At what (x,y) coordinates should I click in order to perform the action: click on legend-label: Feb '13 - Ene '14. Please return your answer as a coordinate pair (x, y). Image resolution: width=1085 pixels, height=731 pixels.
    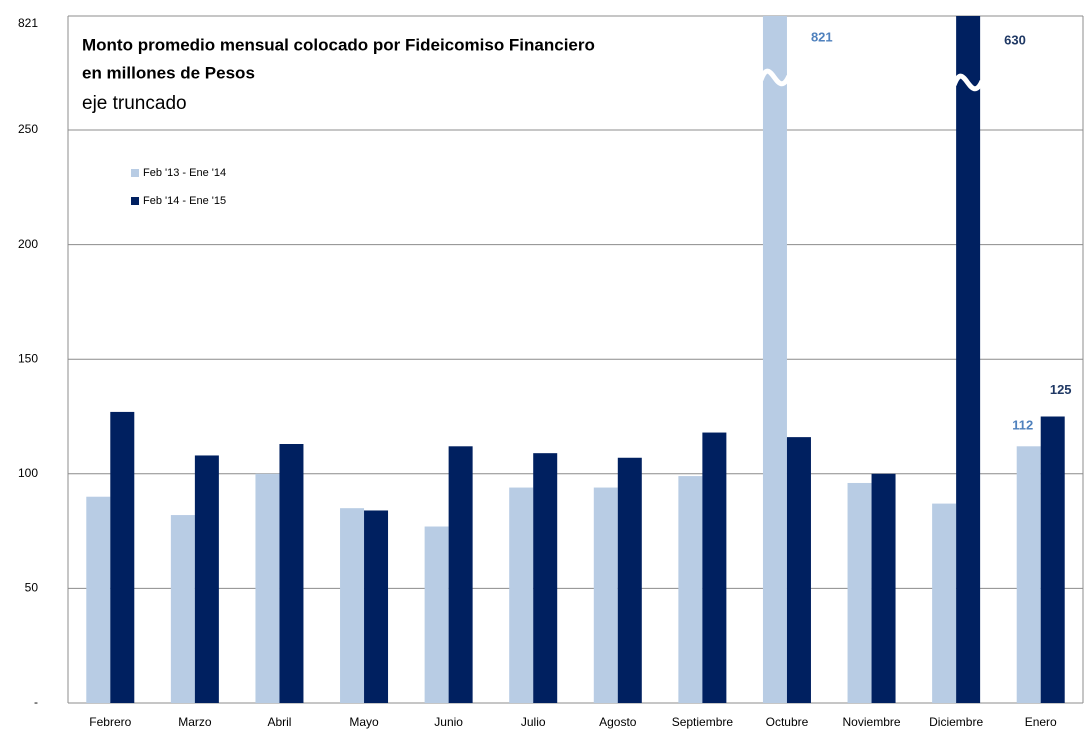
    Looking at the image, I should click on (184, 173).